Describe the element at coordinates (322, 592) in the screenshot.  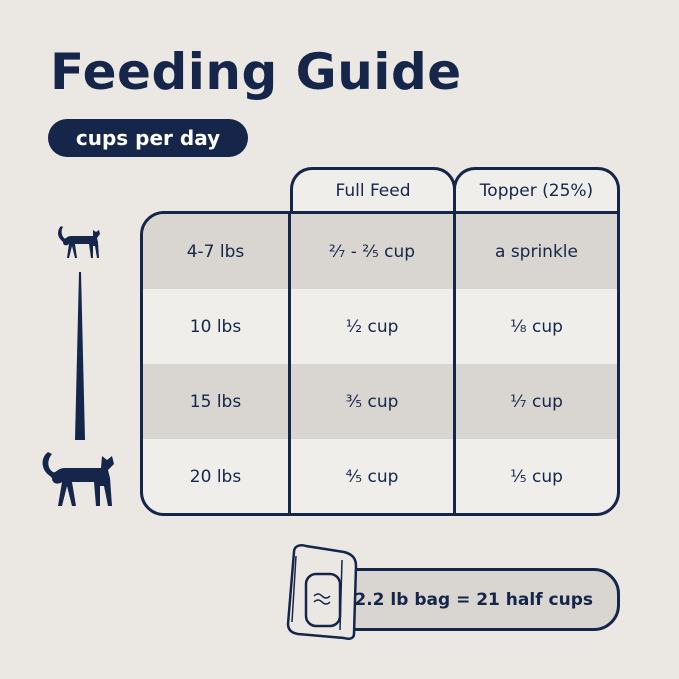
I see `food-bag-icon` at that location.